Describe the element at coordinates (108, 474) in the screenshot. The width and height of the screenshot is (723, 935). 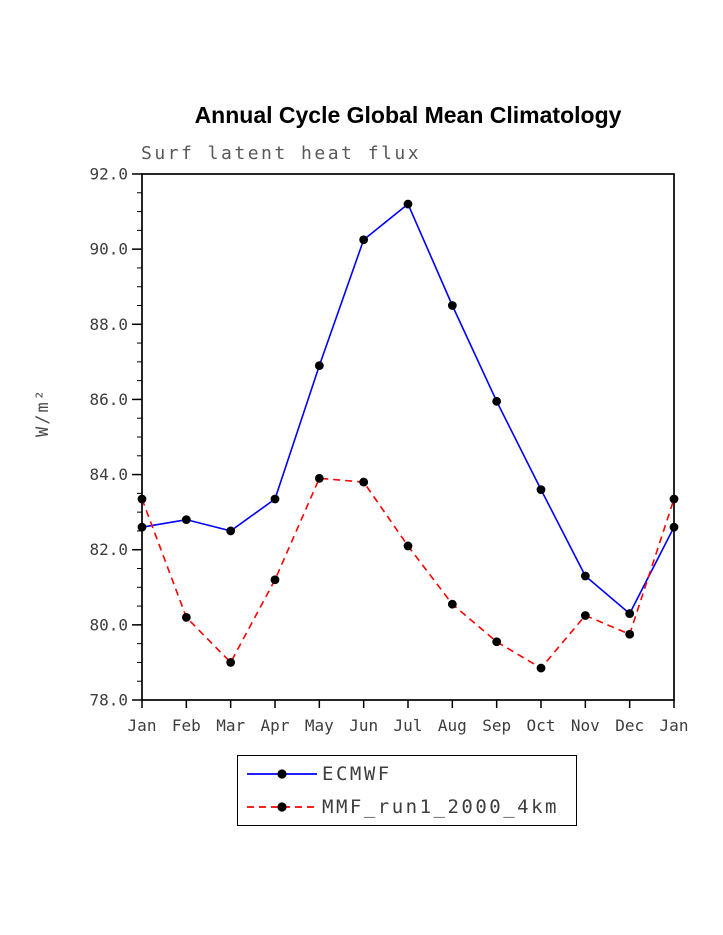
I see `y-tick-label: 84.0` at that location.